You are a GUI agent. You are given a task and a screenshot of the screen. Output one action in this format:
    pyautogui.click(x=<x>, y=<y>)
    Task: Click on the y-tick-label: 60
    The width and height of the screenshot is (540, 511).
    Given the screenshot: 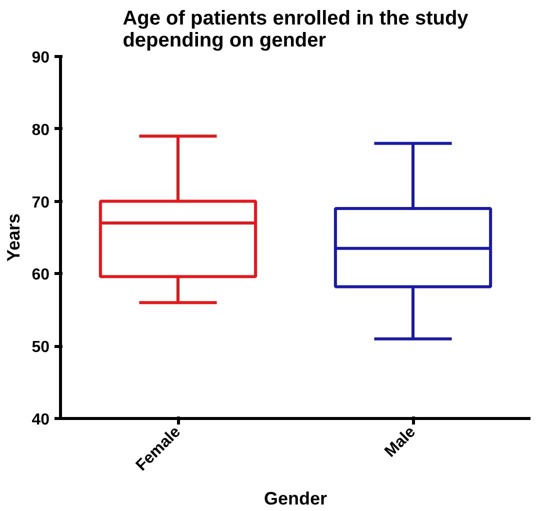 What is the action you would take?
    pyautogui.click(x=41, y=275)
    